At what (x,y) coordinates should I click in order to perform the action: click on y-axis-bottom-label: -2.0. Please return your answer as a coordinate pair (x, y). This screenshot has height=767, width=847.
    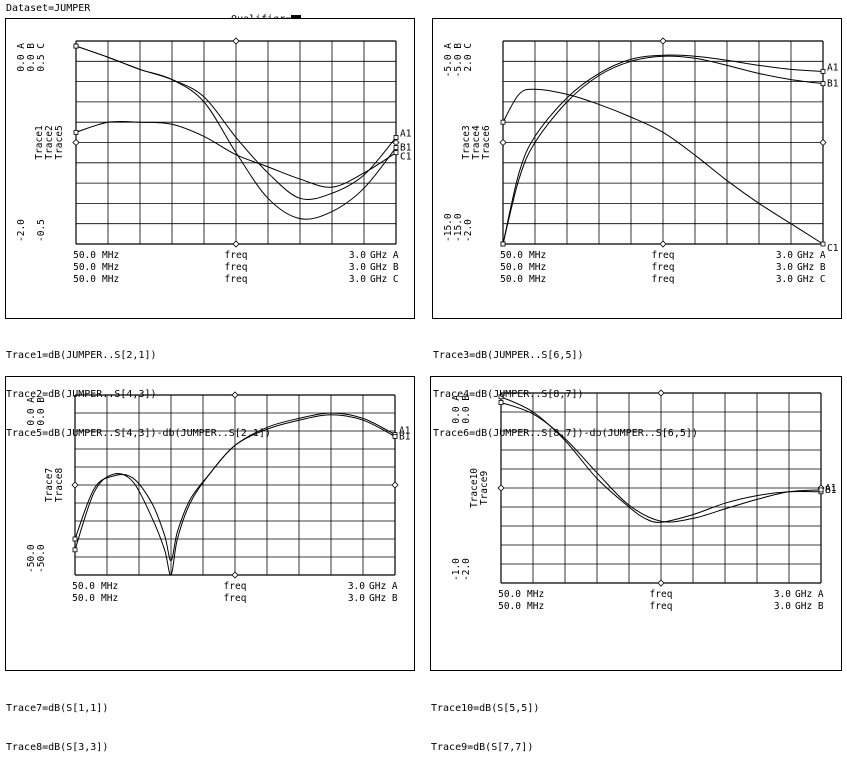
    Looking at the image, I should click on (468, 230).